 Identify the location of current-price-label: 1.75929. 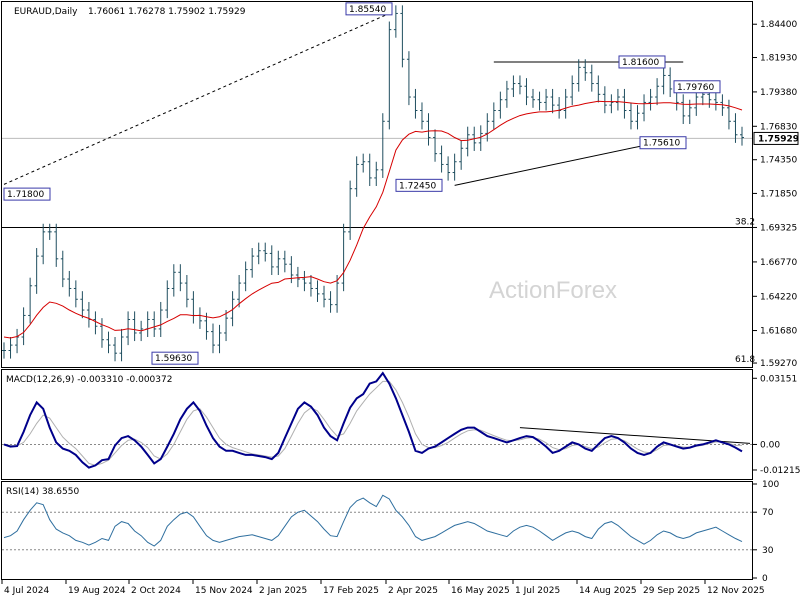
(778, 139).